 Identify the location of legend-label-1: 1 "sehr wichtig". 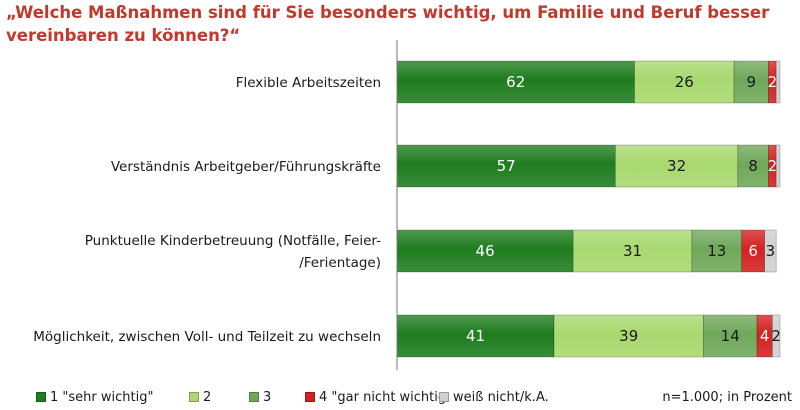
(102, 397).